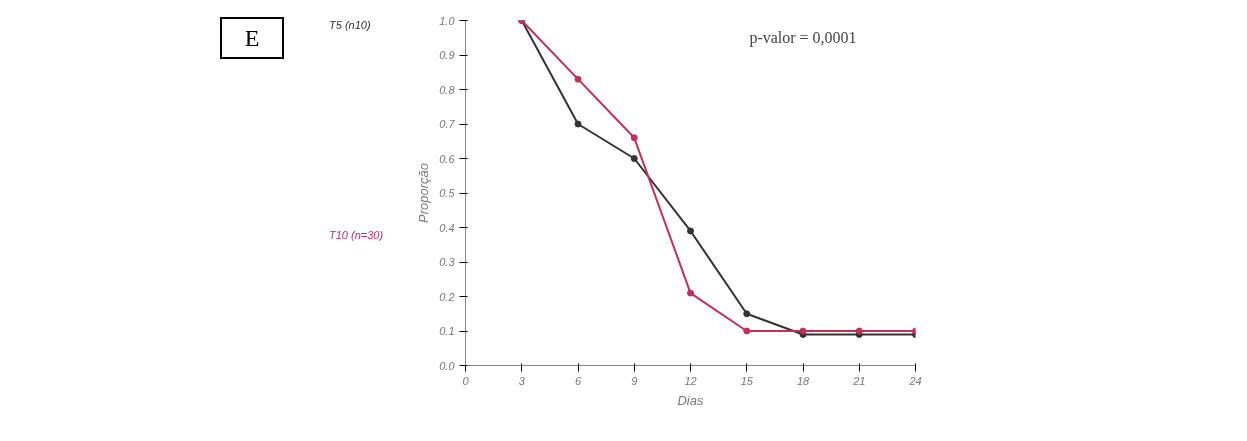 This screenshot has height=441, width=1247. Describe the element at coordinates (447, 158) in the screenshot. I see `y-tick-label: 0.6` at that location.